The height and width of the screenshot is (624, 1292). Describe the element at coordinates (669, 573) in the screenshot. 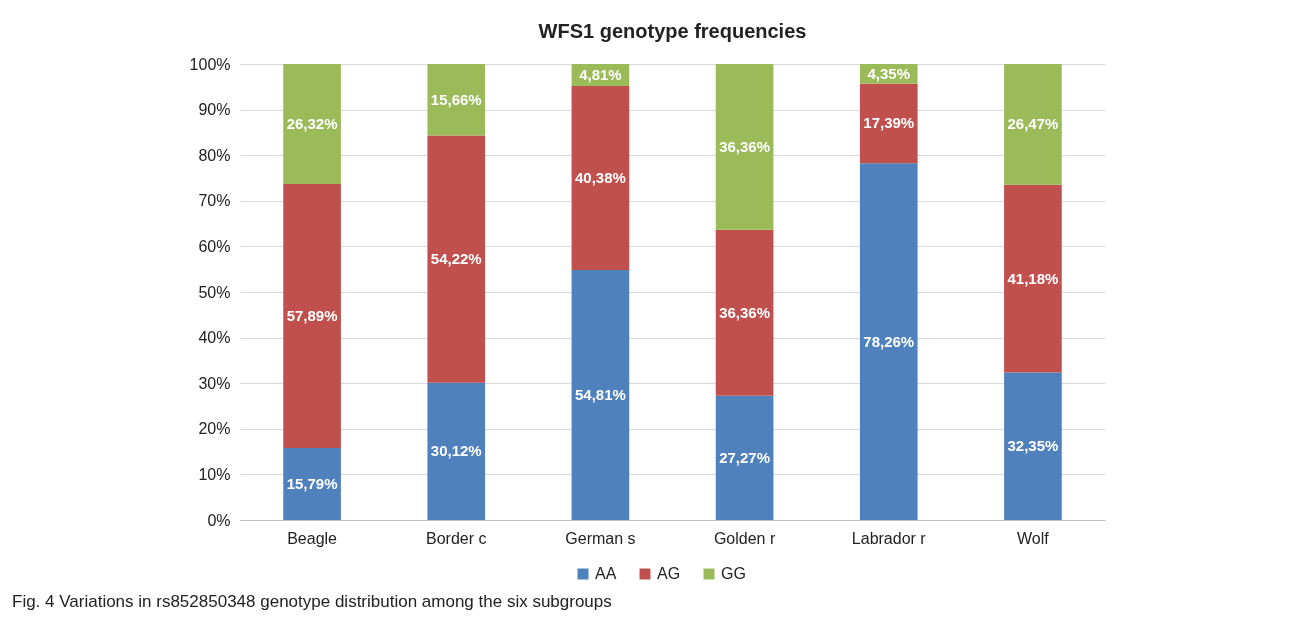

I see `legend-label: AG` at that location.